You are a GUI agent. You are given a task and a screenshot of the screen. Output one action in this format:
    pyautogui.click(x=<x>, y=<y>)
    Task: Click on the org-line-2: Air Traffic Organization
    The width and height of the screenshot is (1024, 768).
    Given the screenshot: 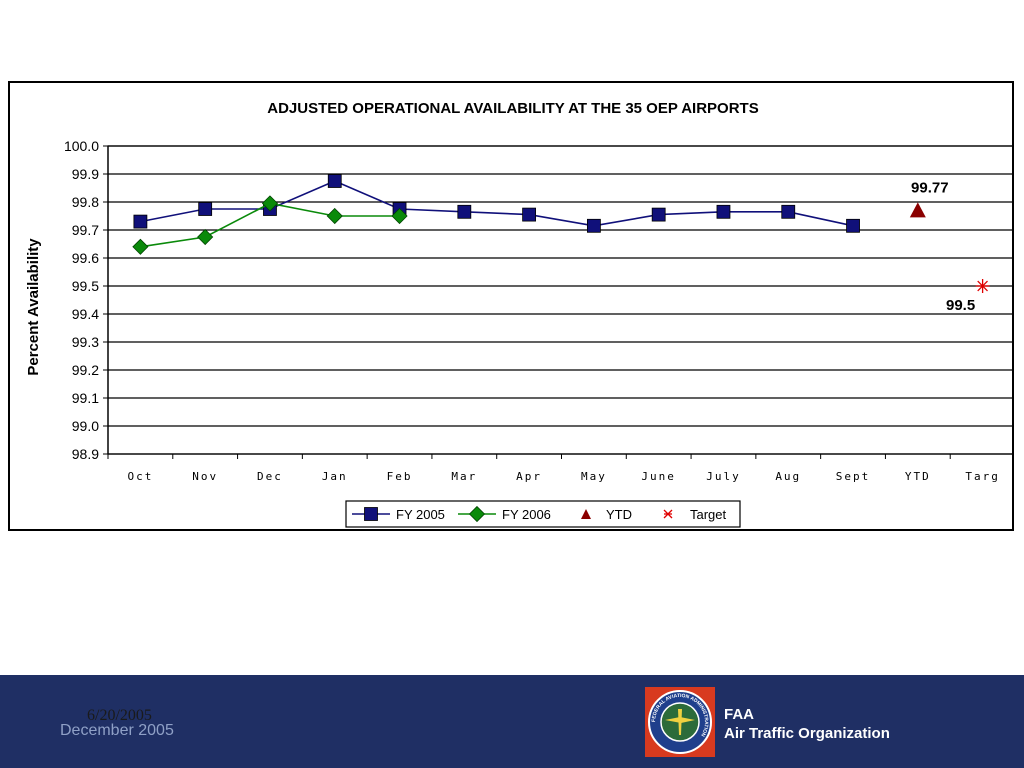 What is the action you would take?
    pyautogui.click(x=807, y=733)
    